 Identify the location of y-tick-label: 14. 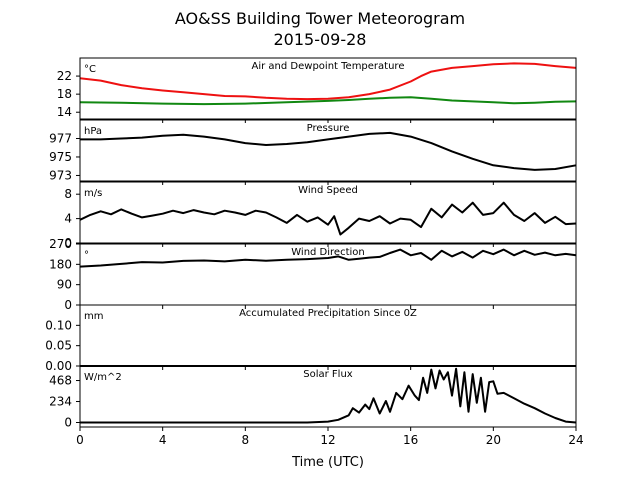
(64, 112).